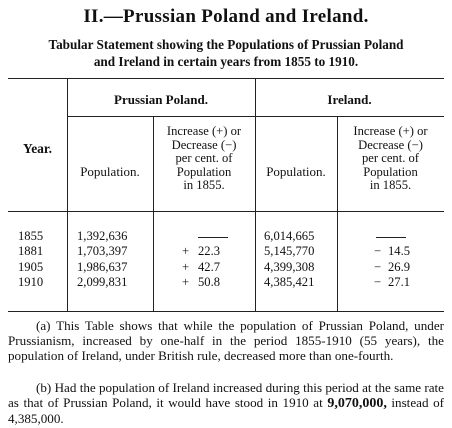  Describe the element at coordinates (289, 266) in the screenshot. I see `population-cell: 4,399,308` at that location.